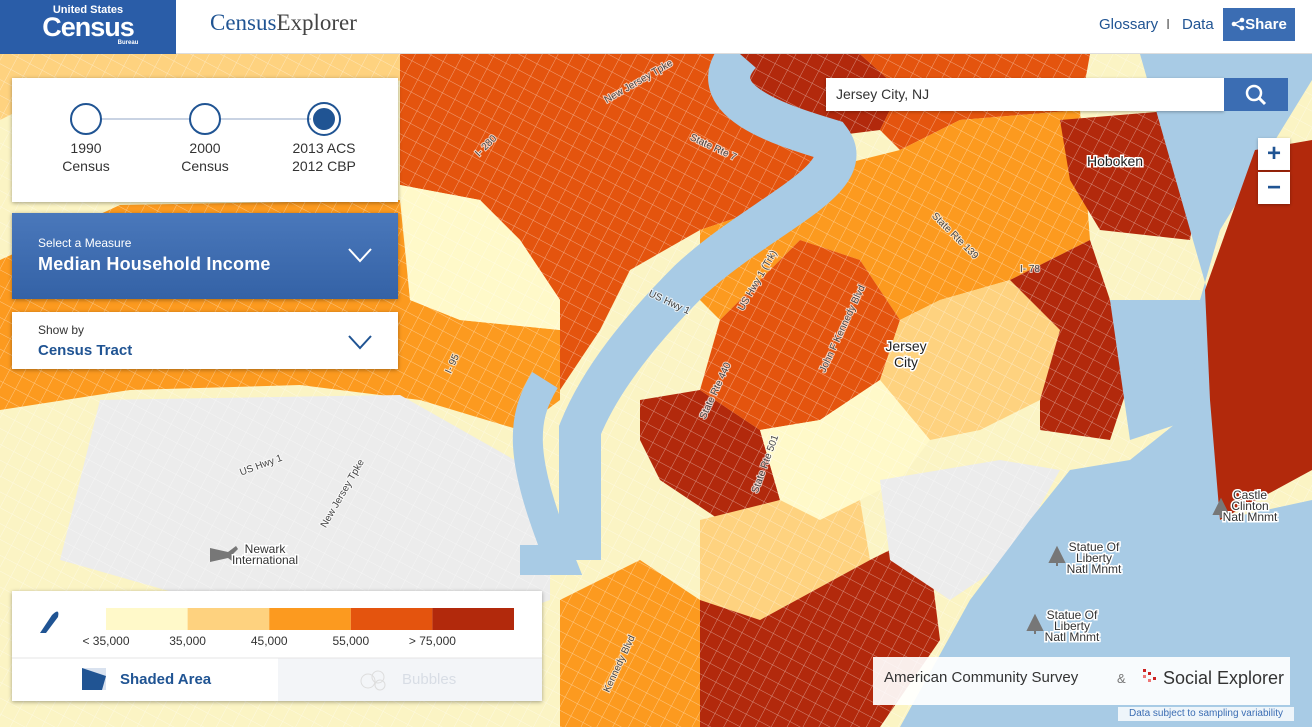 The image size is (1312, 727). Describe the element at coordinates (85, 350) in the screenshot. I see `show-by-value: Census Tract` at that location.